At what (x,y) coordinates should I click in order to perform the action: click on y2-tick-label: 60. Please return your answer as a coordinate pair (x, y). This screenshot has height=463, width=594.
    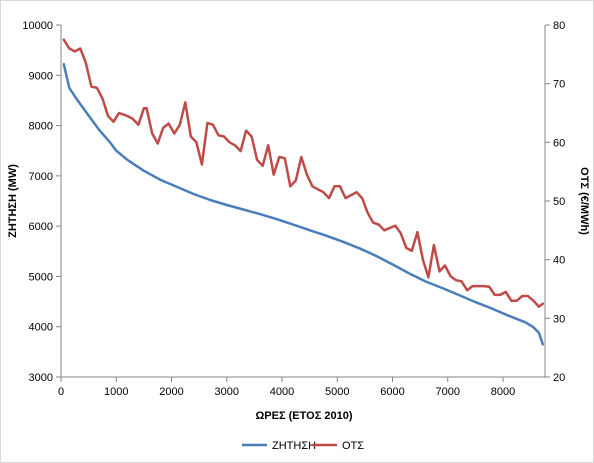
    Looking at the image, I should click on (559, 143).